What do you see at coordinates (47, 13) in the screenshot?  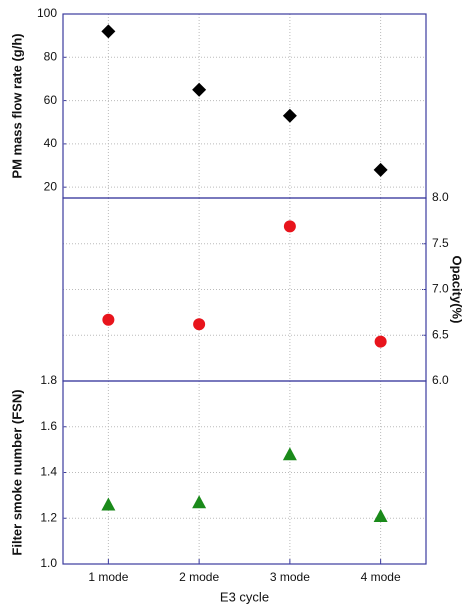 I see `y-tick-label: 100` at bounding box center [47, 13].